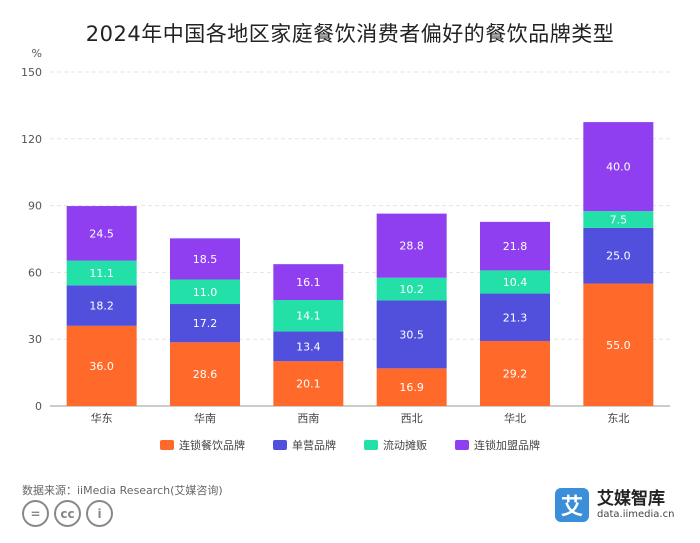 This screenshot has width=700, height=543. Describe the element at coordinates (515, 418) in the screenshot. I see `x-tick-label: 华北` at that location.